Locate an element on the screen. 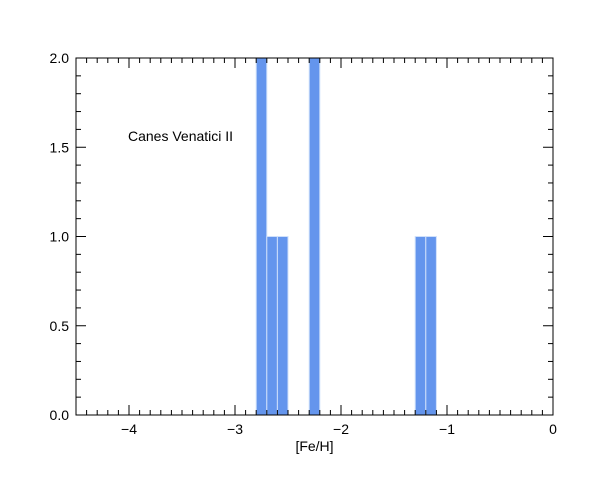  y-tick-label: 0.5 is located at coordinates (60, 326).